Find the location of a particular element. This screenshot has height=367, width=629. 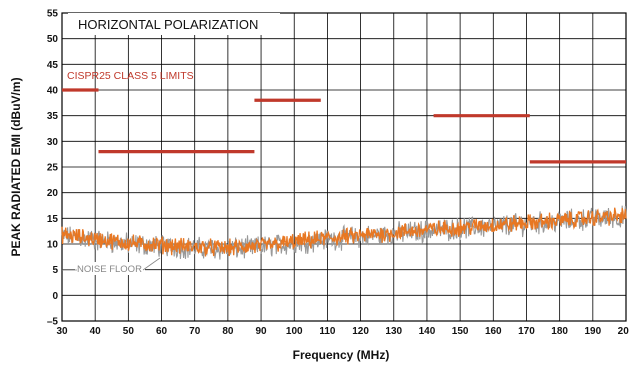

x-tick-label: 140 is located at coordinates (427, 331).